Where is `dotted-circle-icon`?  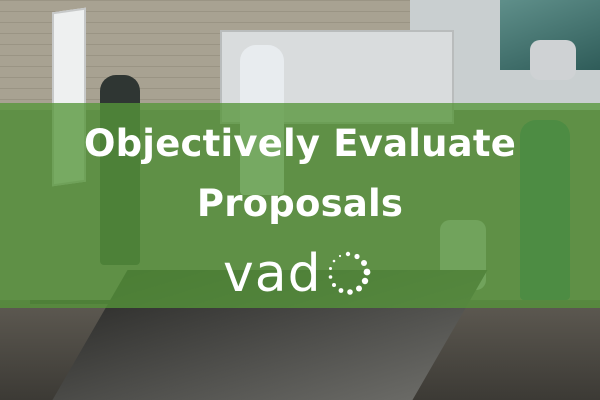
dotted-circle-icon is located at coordinates (349, 273).